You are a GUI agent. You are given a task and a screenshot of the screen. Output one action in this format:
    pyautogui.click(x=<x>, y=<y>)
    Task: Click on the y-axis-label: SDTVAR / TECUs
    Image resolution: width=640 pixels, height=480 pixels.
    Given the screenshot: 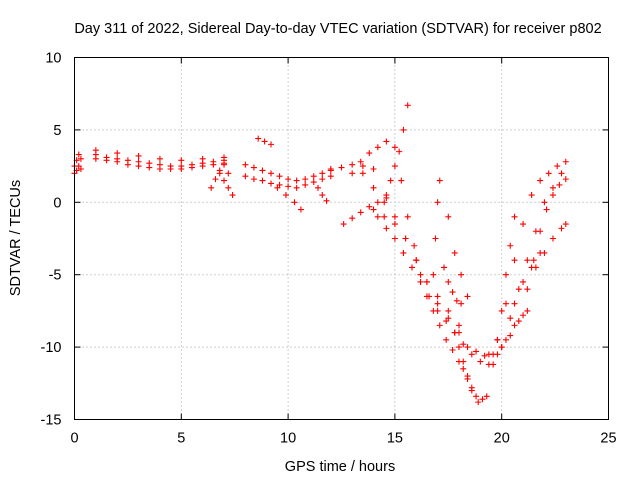 What is the action you would take?
    pyautogui.click(x=16, y=238)
    